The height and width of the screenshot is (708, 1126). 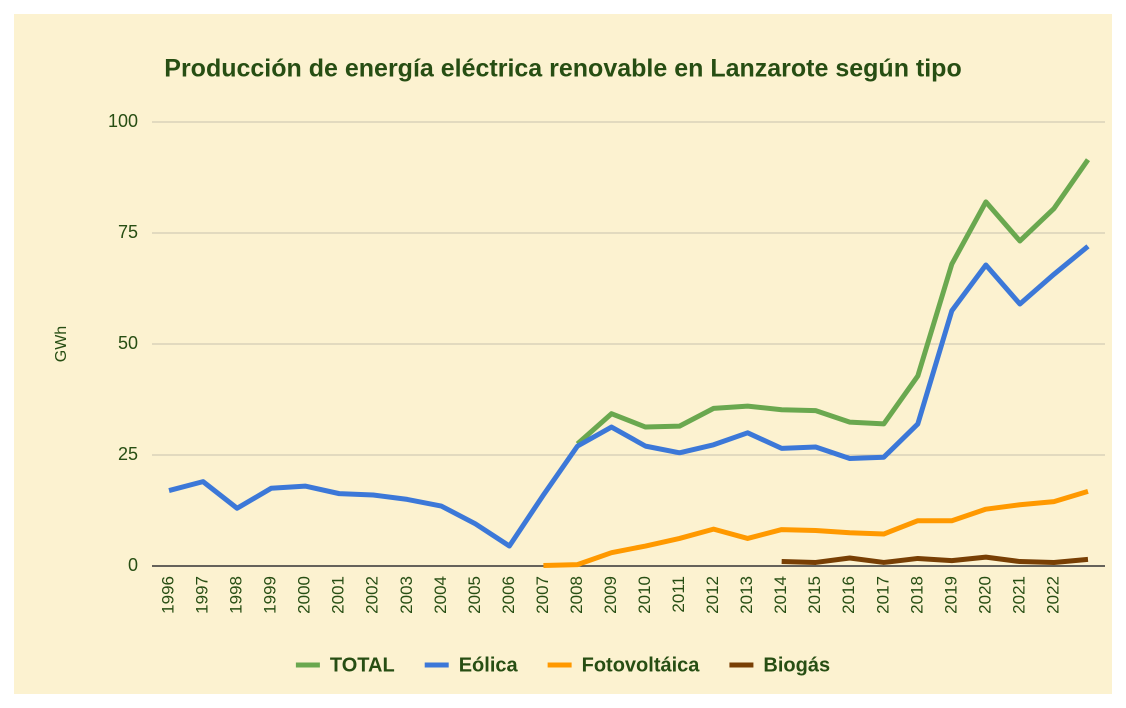 I want to click on x-tick-label: 2007, so click(x=542, y=595).